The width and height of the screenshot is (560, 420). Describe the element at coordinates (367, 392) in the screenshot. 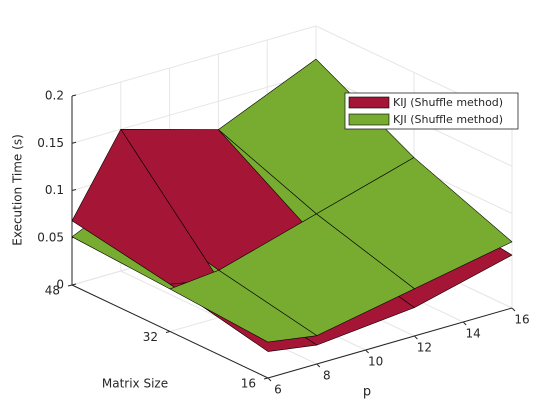

I see `x-axis-label: p` at that location.